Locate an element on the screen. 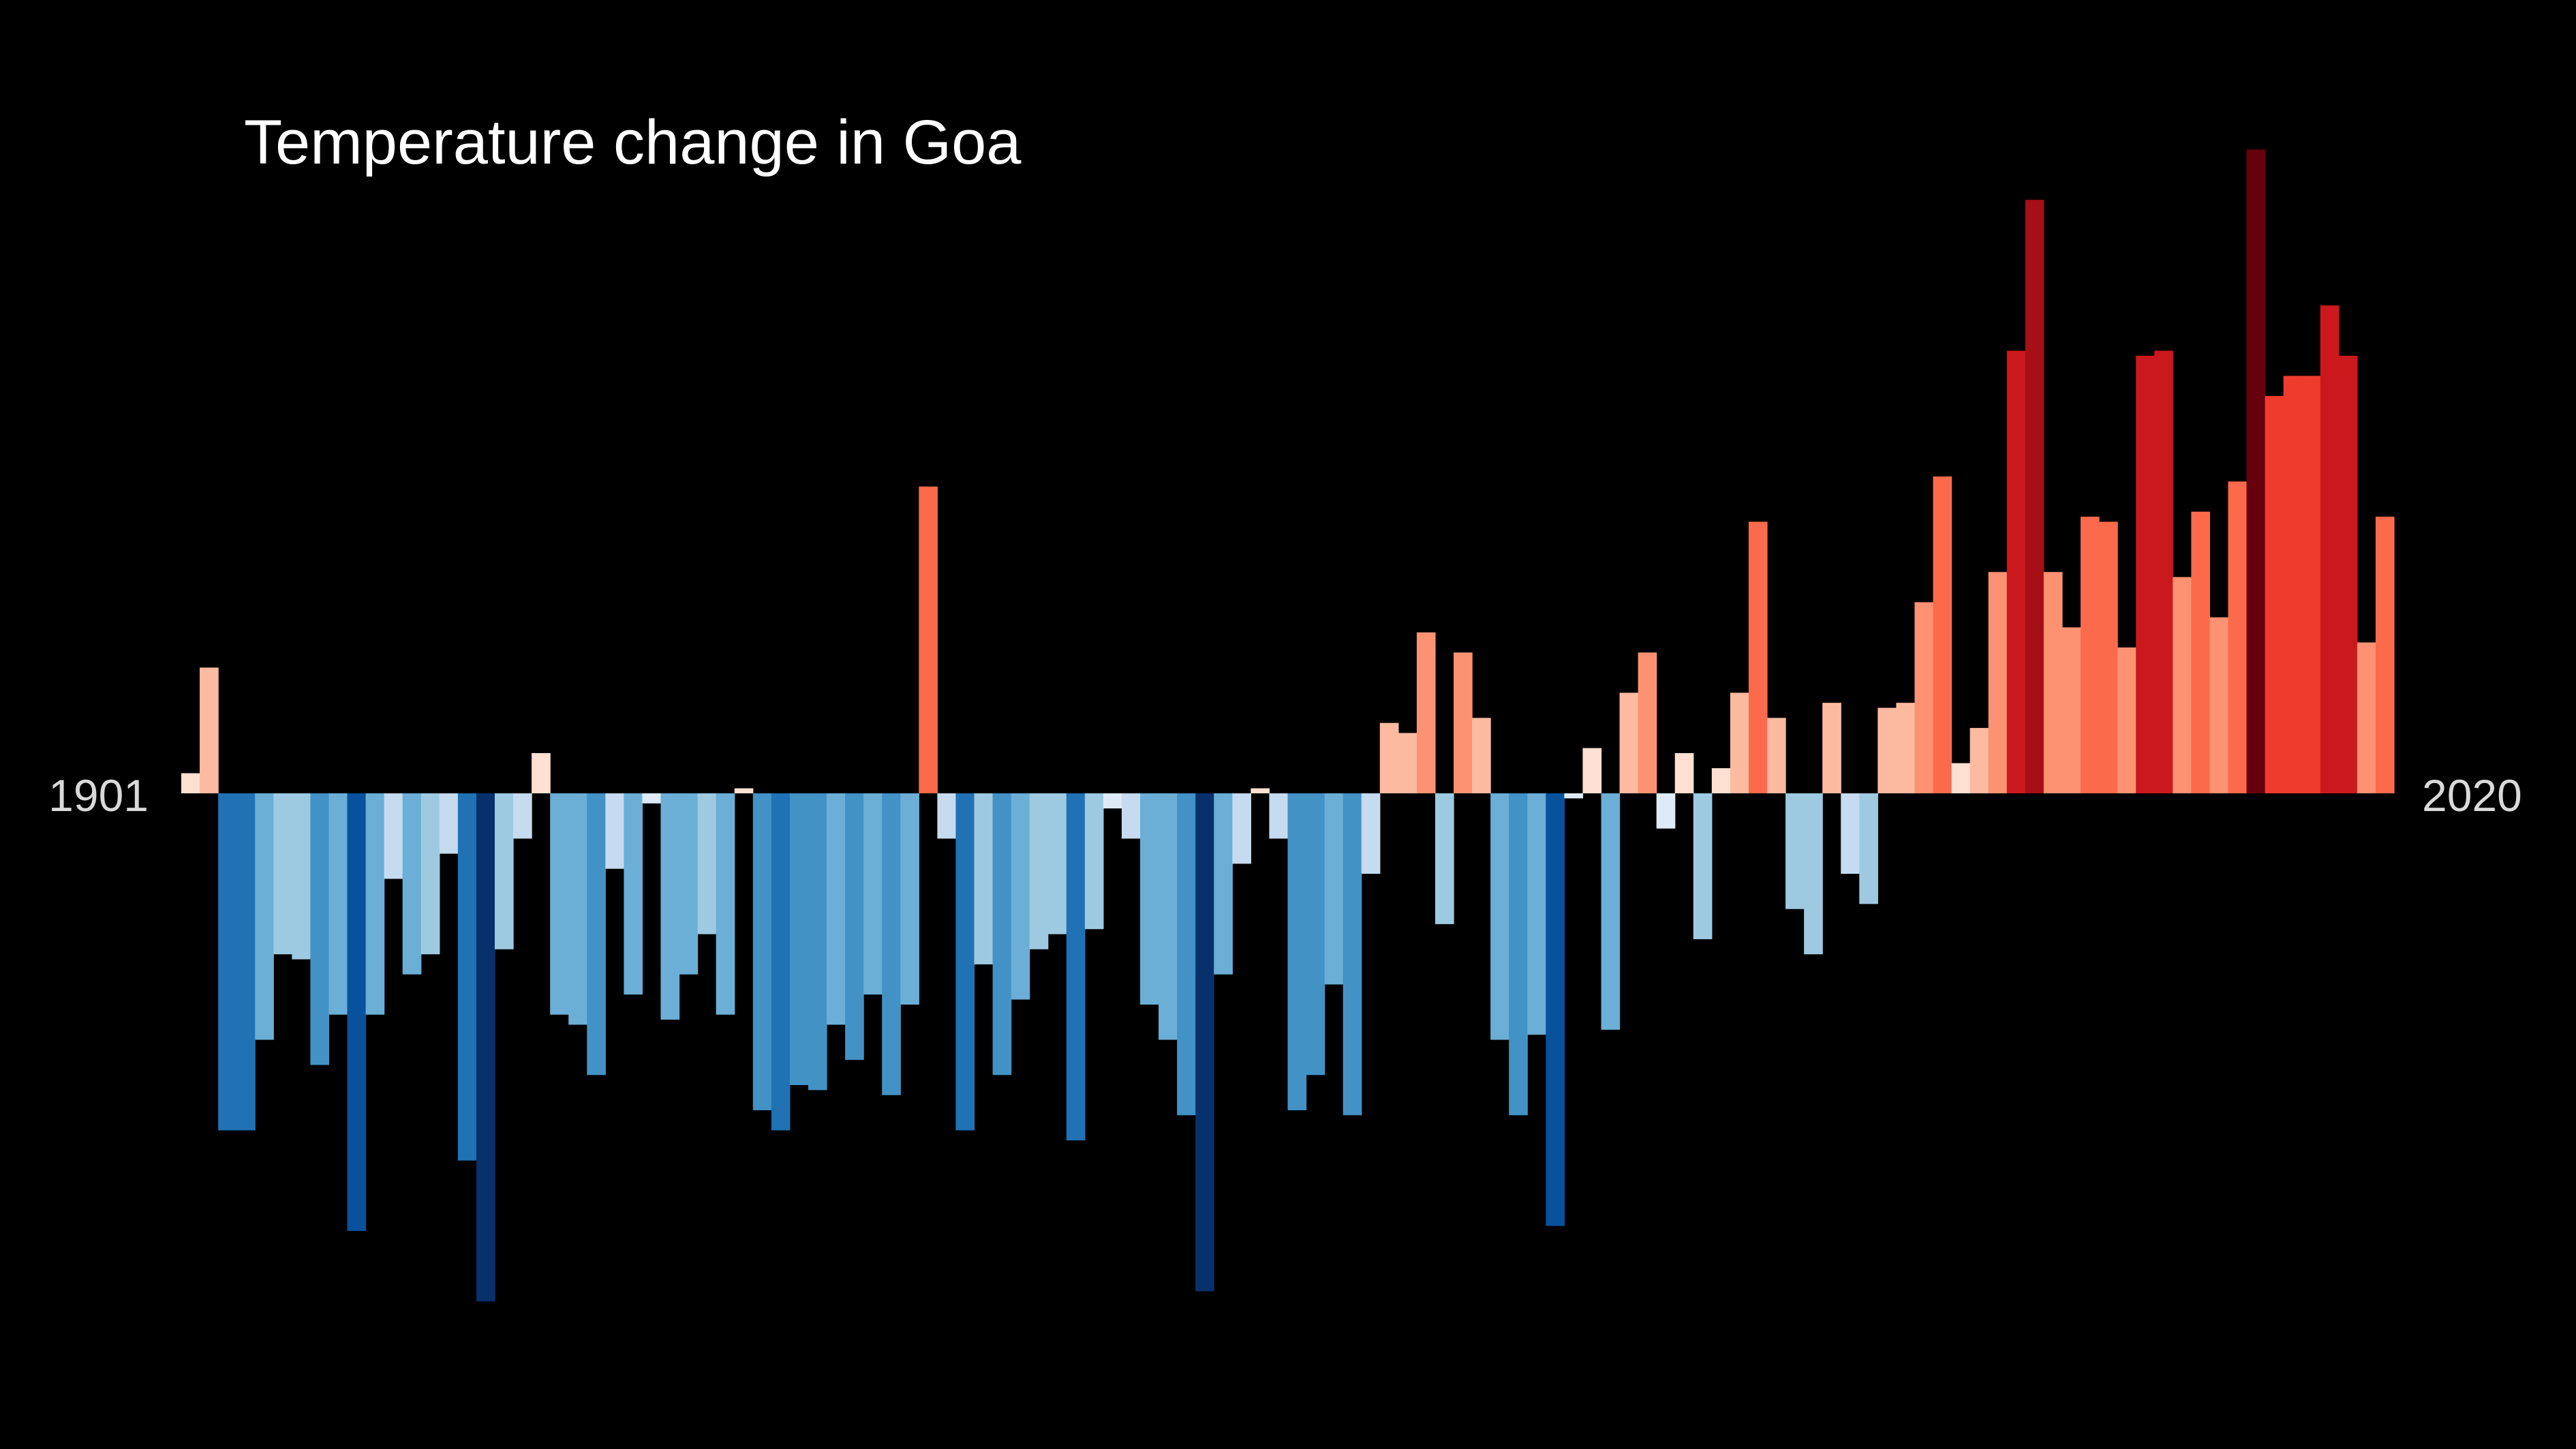  bar-1979 is located at coordinates (1629, 743).